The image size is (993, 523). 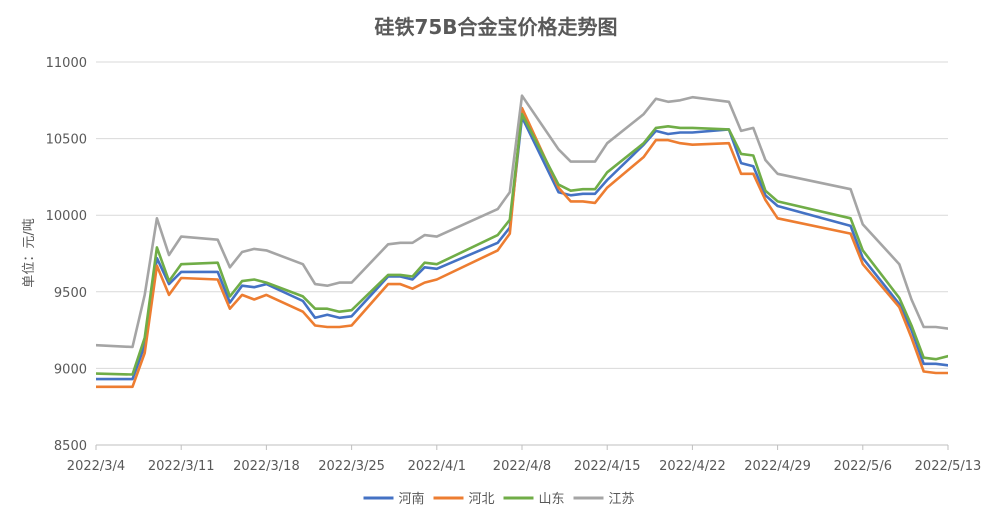 What do you see at coordinates (482, 499) in the screenshot?
I see `legend-label: 河北` at bounding box center [482, 499].